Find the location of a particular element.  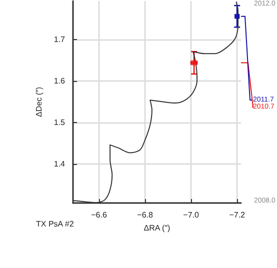

x-tick-label: −6.6 is located at coordinates (99, 215).